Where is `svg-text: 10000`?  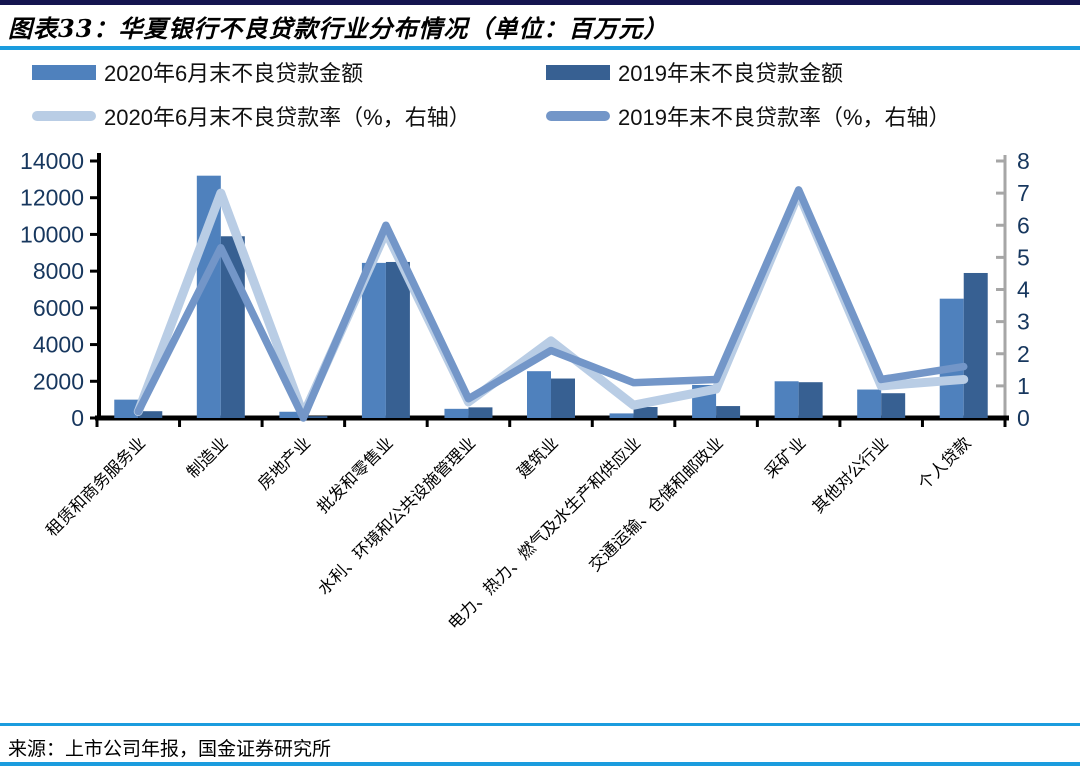 svg-text: 10000 is located at coordinates (52, 234).